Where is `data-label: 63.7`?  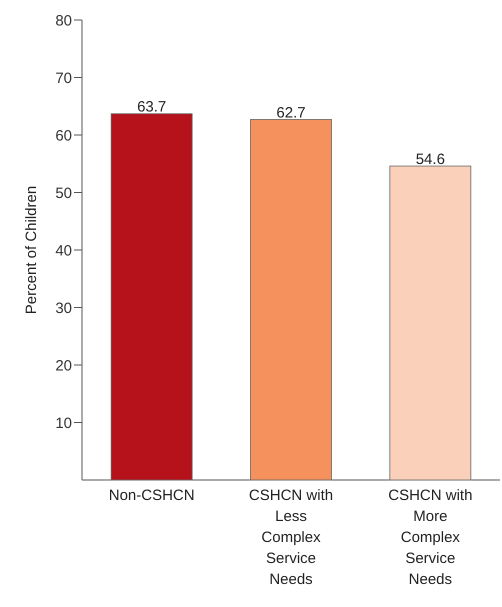 data-label: 63.7 is located at coordinates (151, 107).